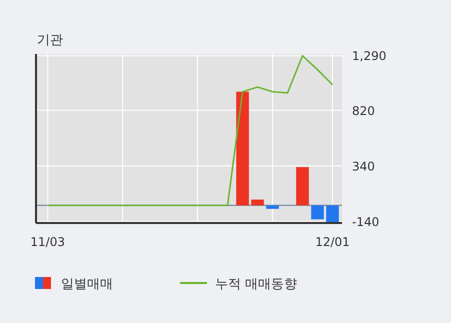 This screenshot has height=323, width=451. What do you see at coordinates (50, 40) in the screenshot?
I see `chart-title: 기관` at bounding box center [50, 40].